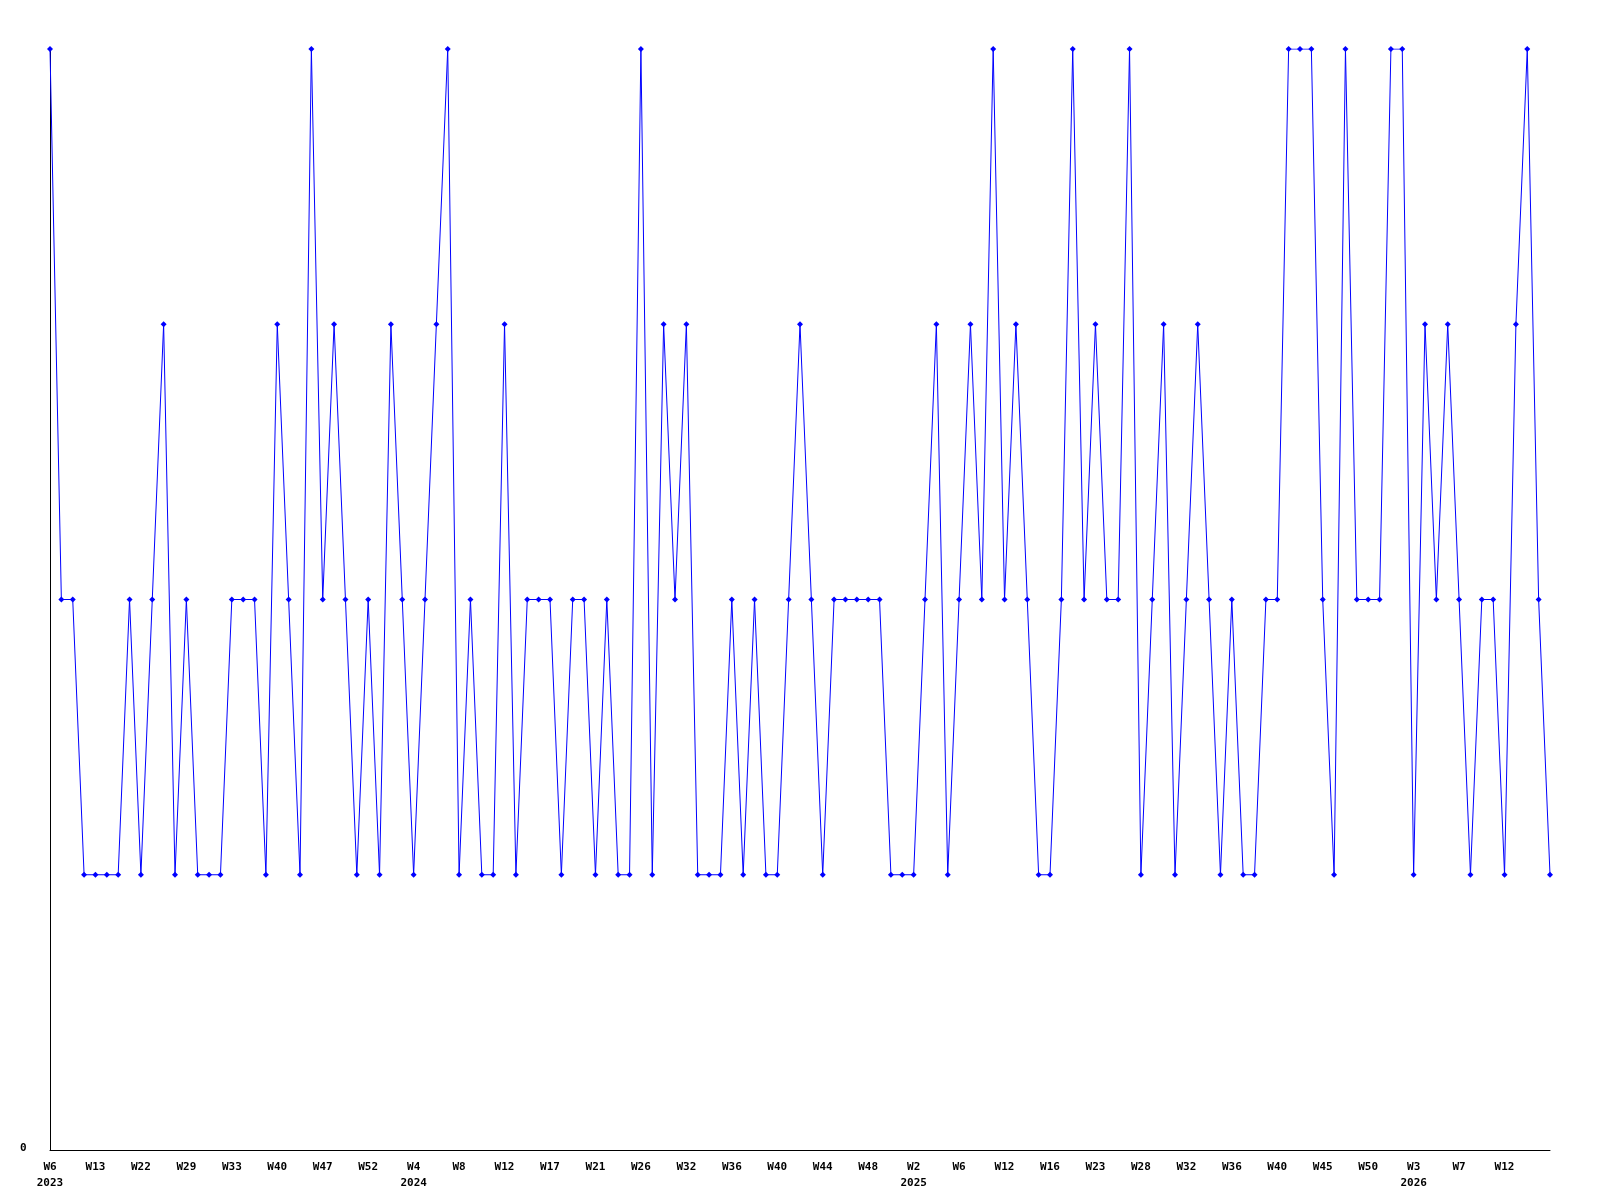  What do you see at coordinates (1368, 1166) in the screenshot?
I see `x-tick-label: W50` at bounding box center [1368, 1166].